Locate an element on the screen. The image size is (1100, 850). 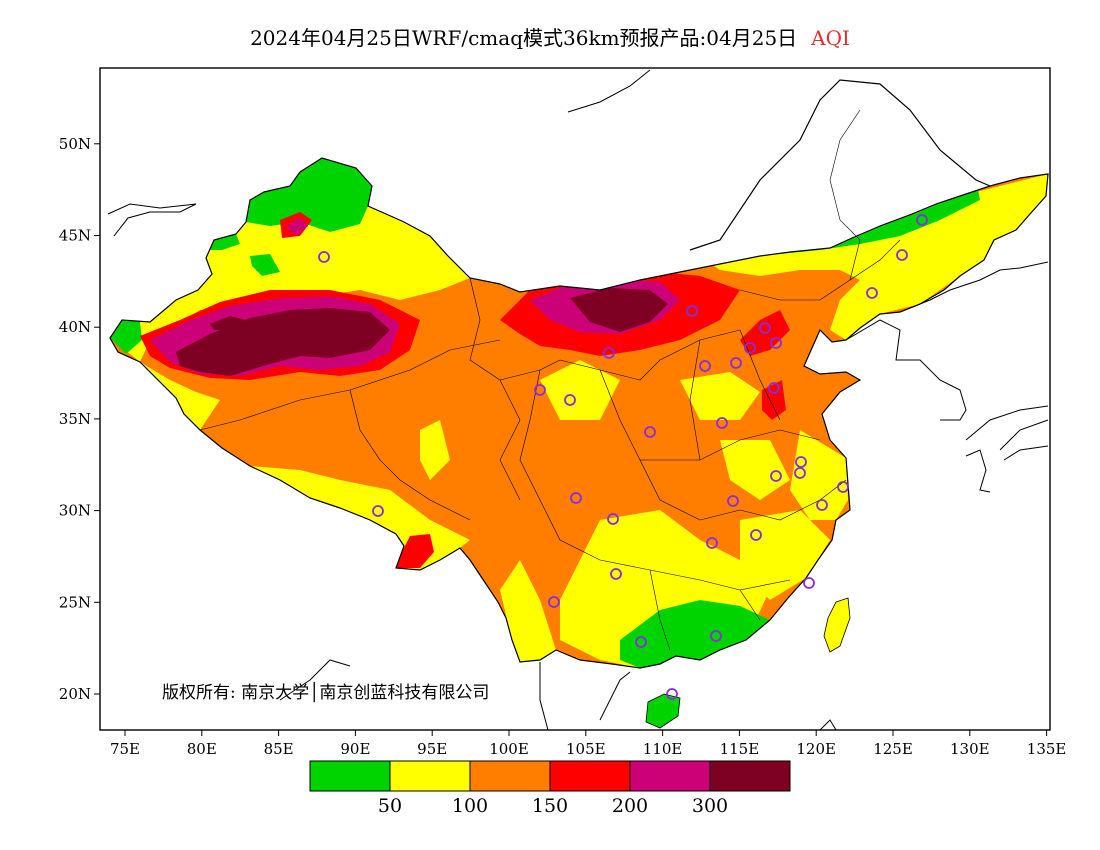
hainan-island is located at coordinates (663, 711).